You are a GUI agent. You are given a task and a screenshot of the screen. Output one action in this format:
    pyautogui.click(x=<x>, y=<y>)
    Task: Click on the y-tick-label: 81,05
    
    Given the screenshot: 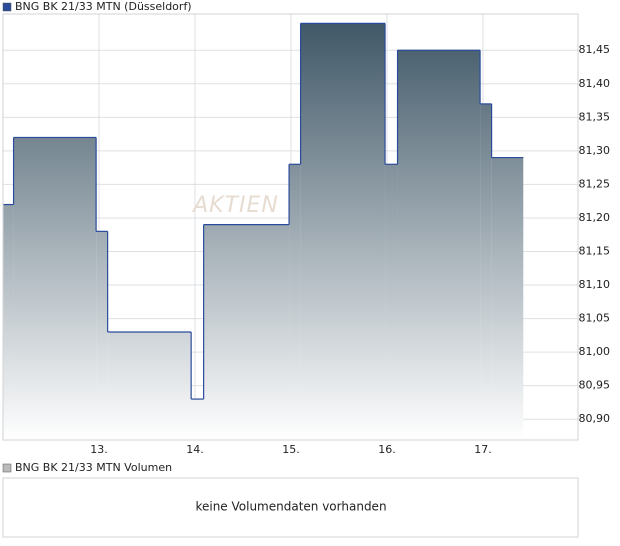 What is the action you would take?
    pyautogui.click(x=595, y=318)
    